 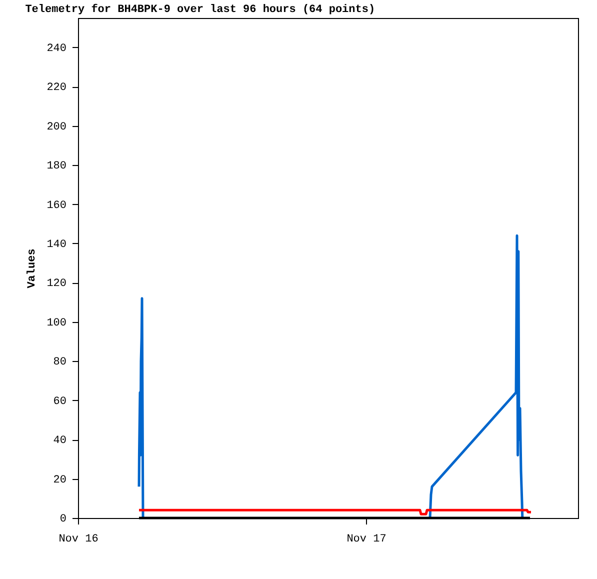 What do you see at coordinates (56, 323) in the screenshot?
I see `y-tick-label: 100` at bounding box center [56, 323].